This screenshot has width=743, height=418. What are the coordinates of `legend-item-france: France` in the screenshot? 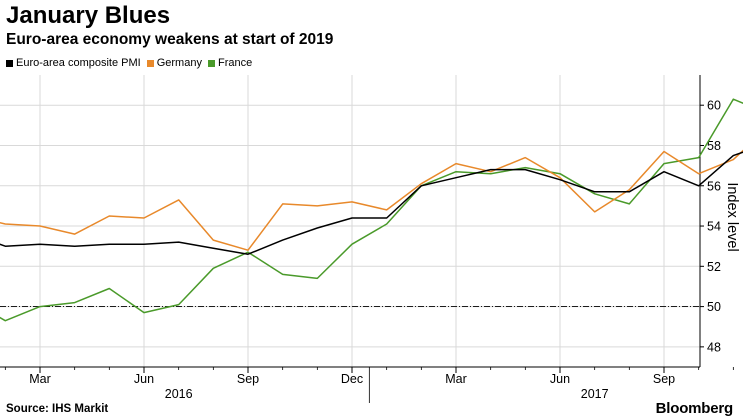 It's located at (230, 63).